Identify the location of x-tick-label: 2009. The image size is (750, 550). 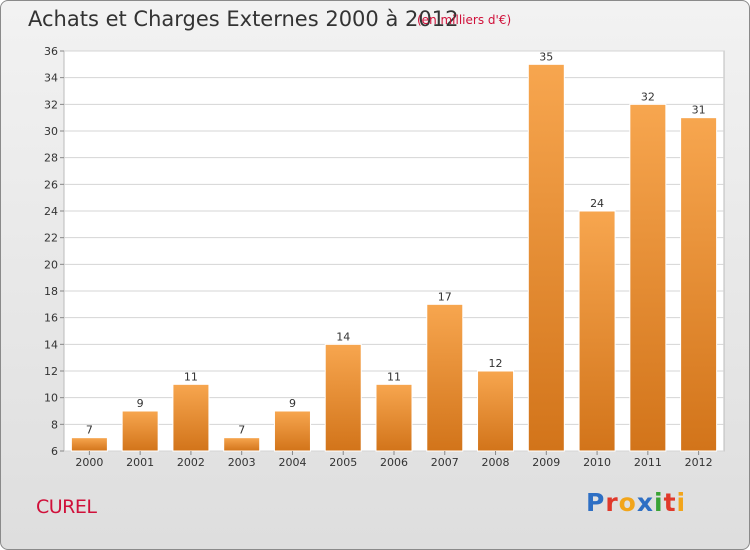
(546, 462).